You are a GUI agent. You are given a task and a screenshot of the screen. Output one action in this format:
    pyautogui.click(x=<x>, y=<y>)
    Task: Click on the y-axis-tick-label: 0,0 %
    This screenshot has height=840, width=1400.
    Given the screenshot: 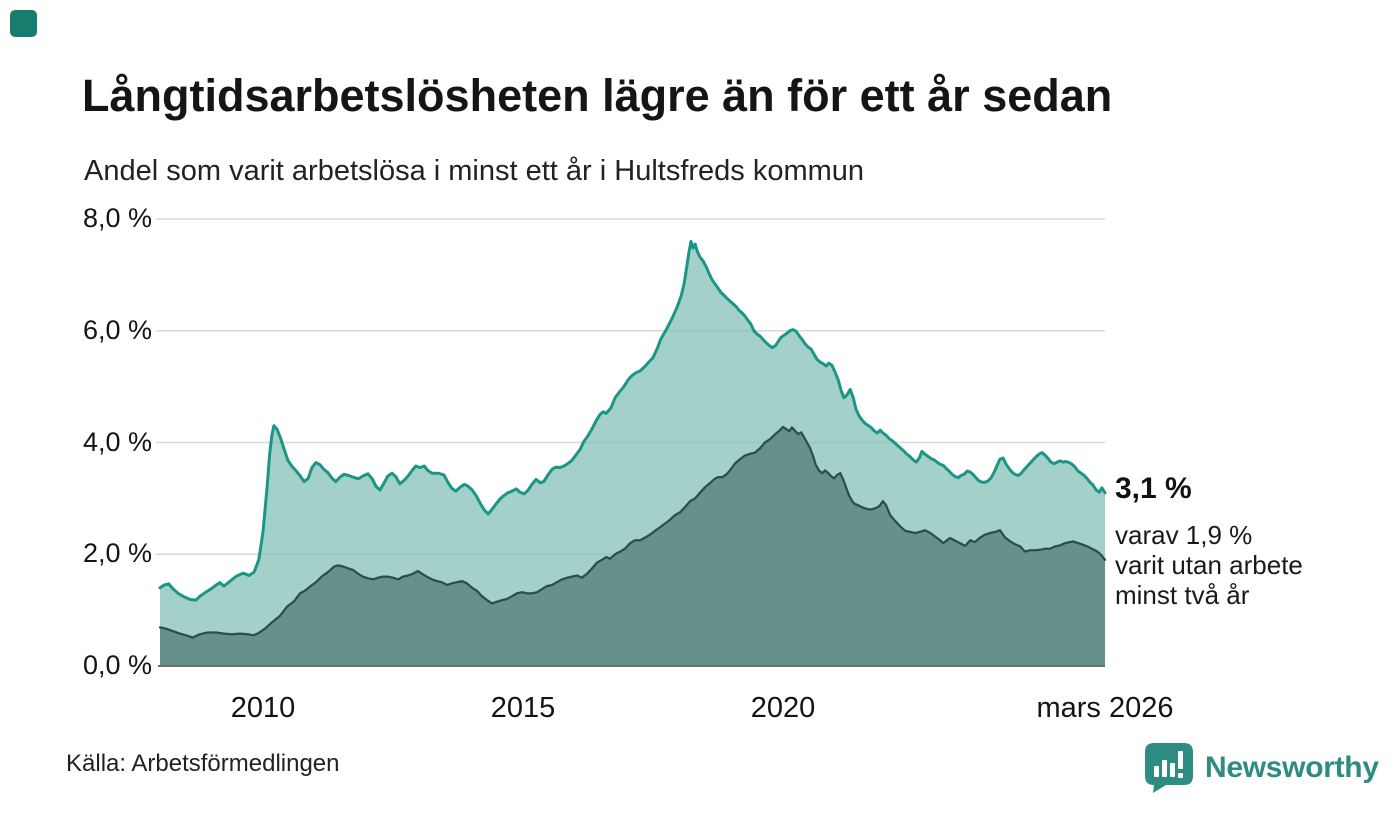 What is the action you would take?
    pyautogui.click(x=117, y=665)
    